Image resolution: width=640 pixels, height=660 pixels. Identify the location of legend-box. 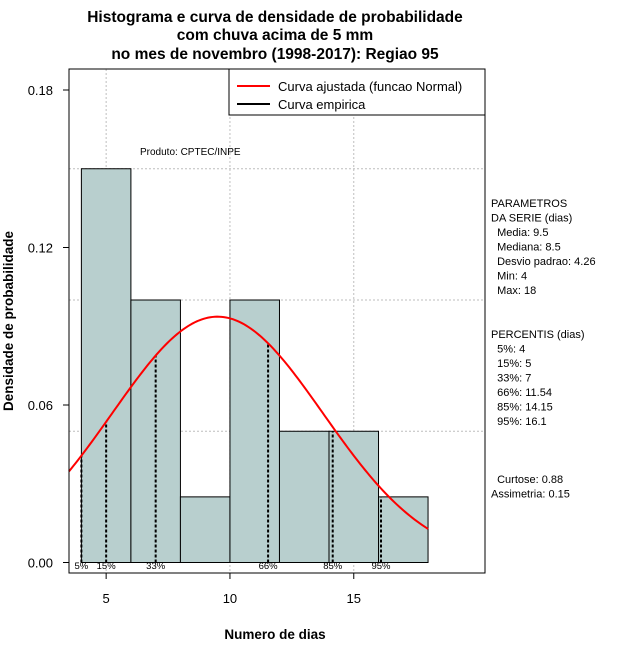
(357, 92).